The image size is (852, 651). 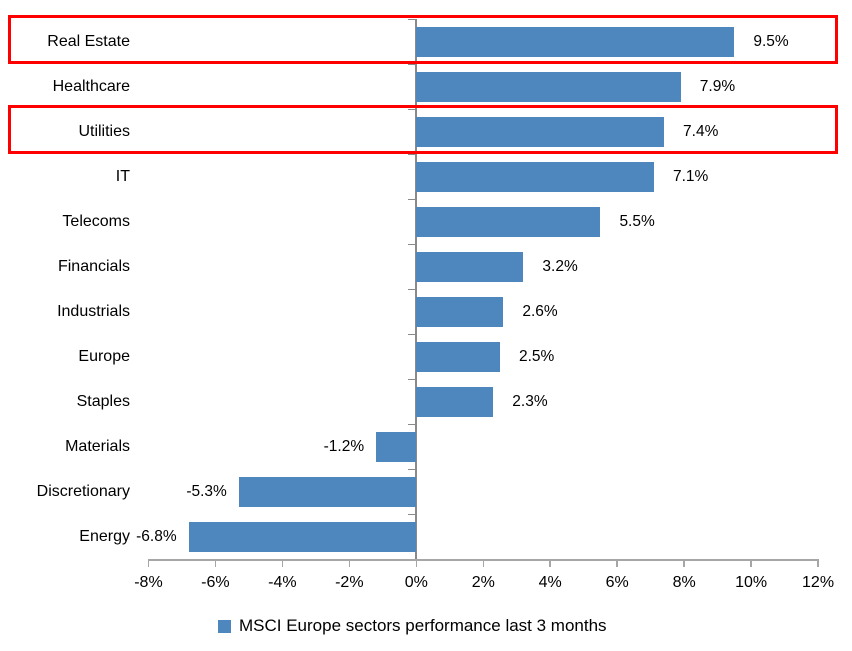 What do you see at coordinates (88, 41) in the screenshot?
I see `category-label: Real Estate` at bounding box center [88, 41].